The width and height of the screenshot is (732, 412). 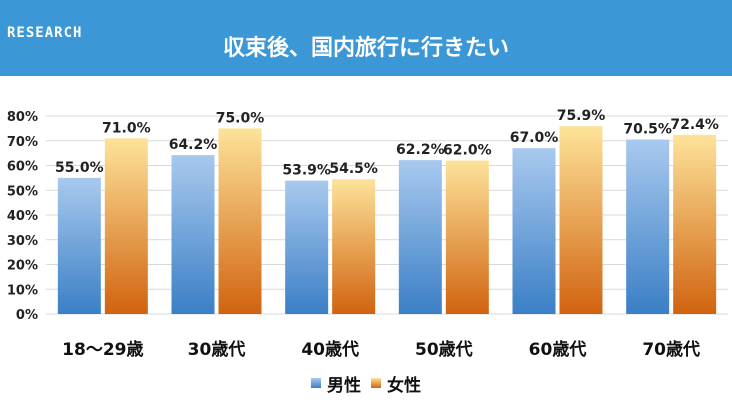 What do you see at coordinates (534, 138) in the screenshot?
I see `data-label: 67.0%` at bounding box center [534, 138].